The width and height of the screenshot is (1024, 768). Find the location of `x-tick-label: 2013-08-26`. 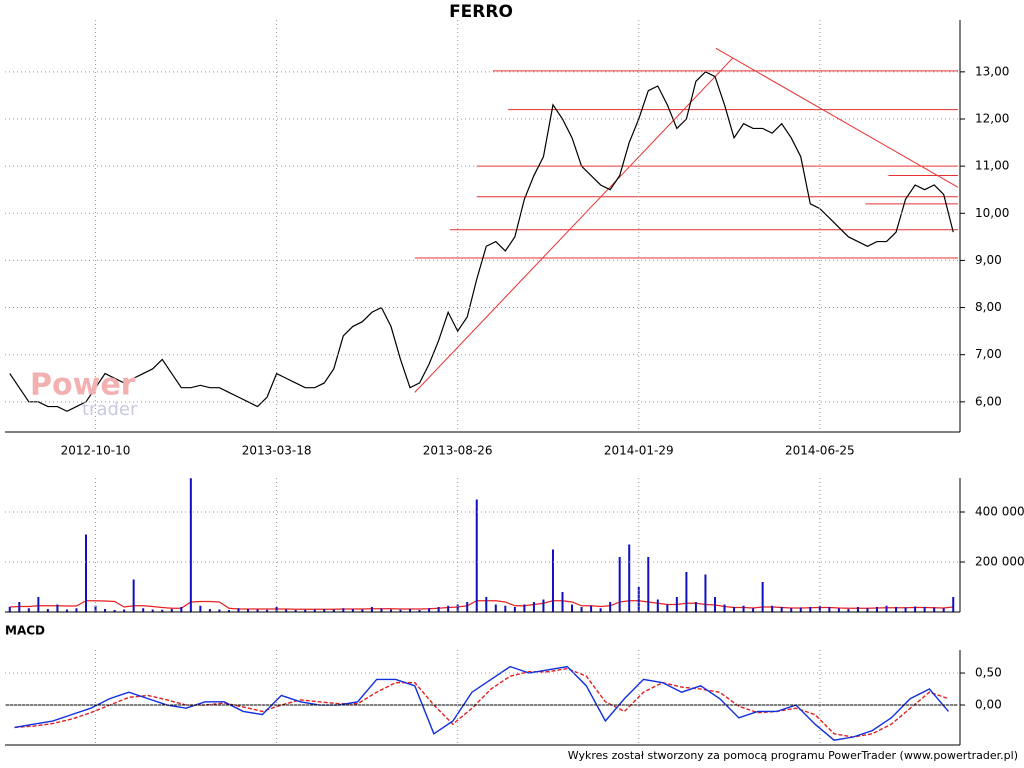

x-tick-label: 2013-08-26 is located at coordinates (458, 451).